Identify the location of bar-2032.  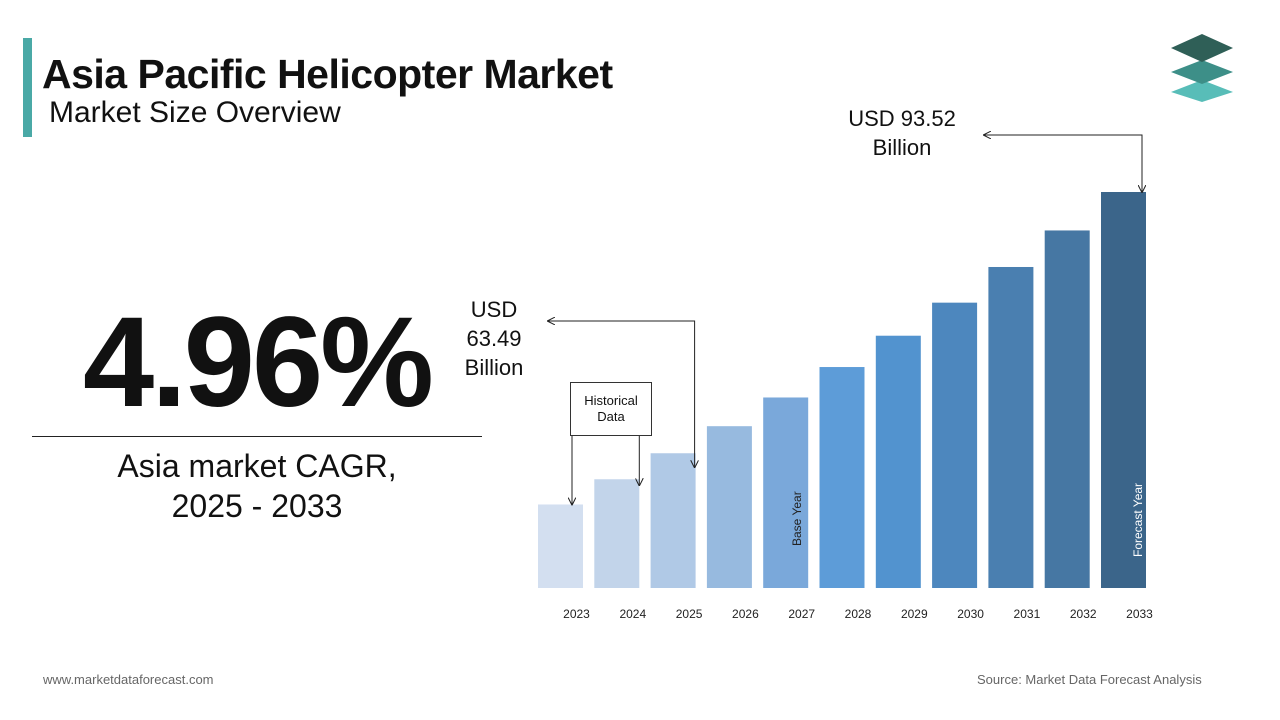
(1067, 409).